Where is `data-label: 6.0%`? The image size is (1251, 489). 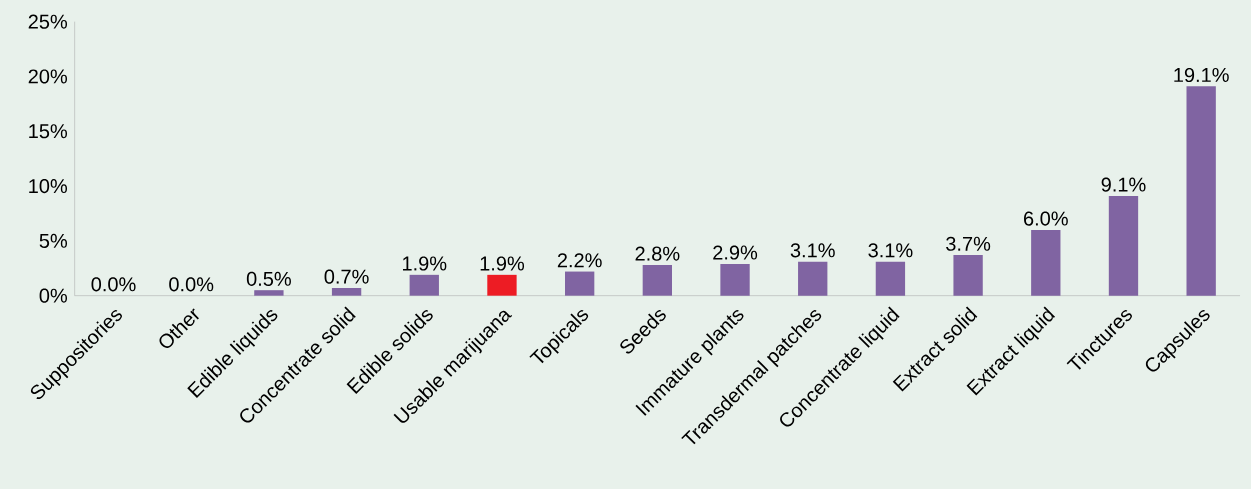
data-label: 6.0% is located at coordinates (1046, 218).